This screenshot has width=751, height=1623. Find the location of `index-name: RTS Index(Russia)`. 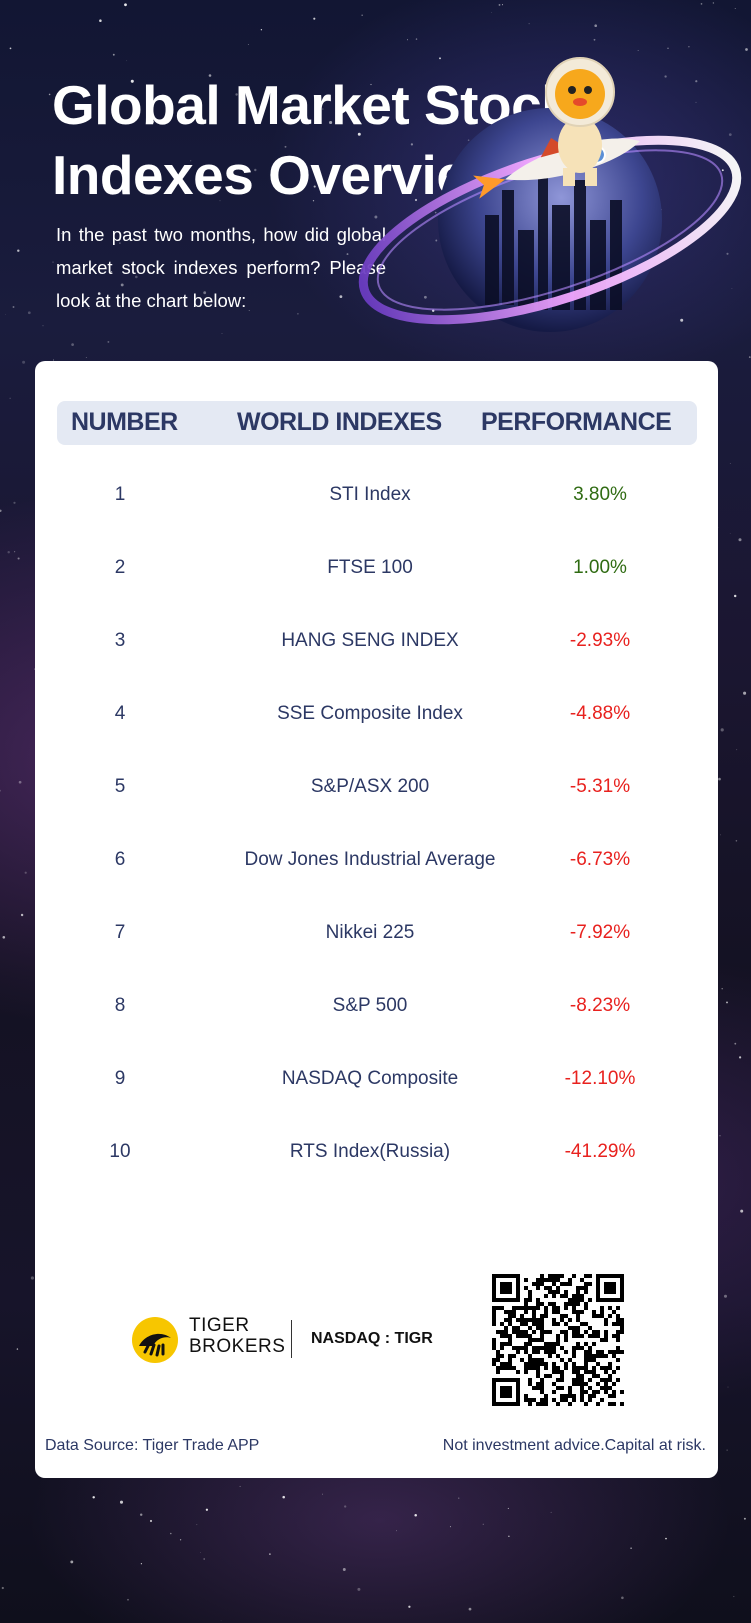

index-name: RTS Index(Russia) is located at coordinates (370, 1151).